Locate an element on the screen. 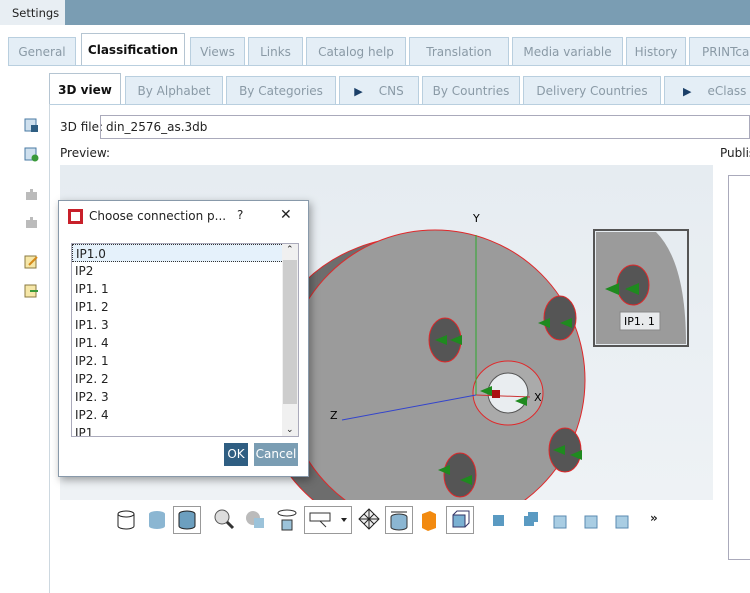 The height and width of the screenshot is (593, 750). subtab-cns: ▶ CNS is located at coordinates (379, 90).